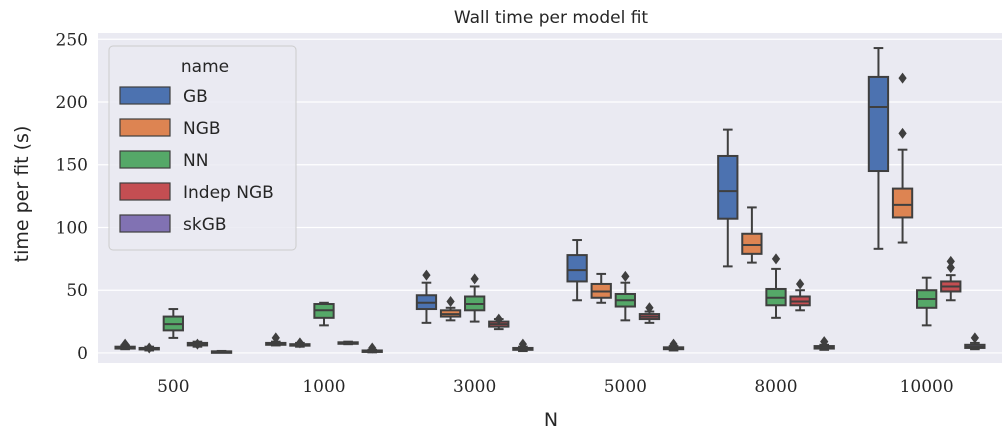 This screenshot has height=432, width=1002. I want to click on y-axis-label: time per fit (s), so click(22, 194).